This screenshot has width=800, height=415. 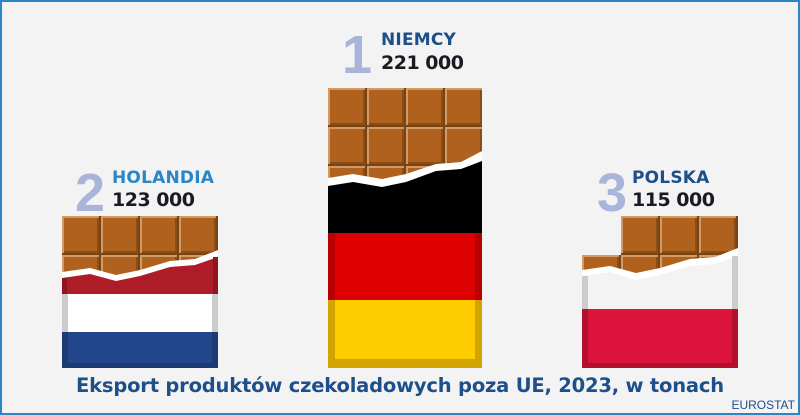 I want to click on poland-chocolate-bar, so click(x=660, y=292).